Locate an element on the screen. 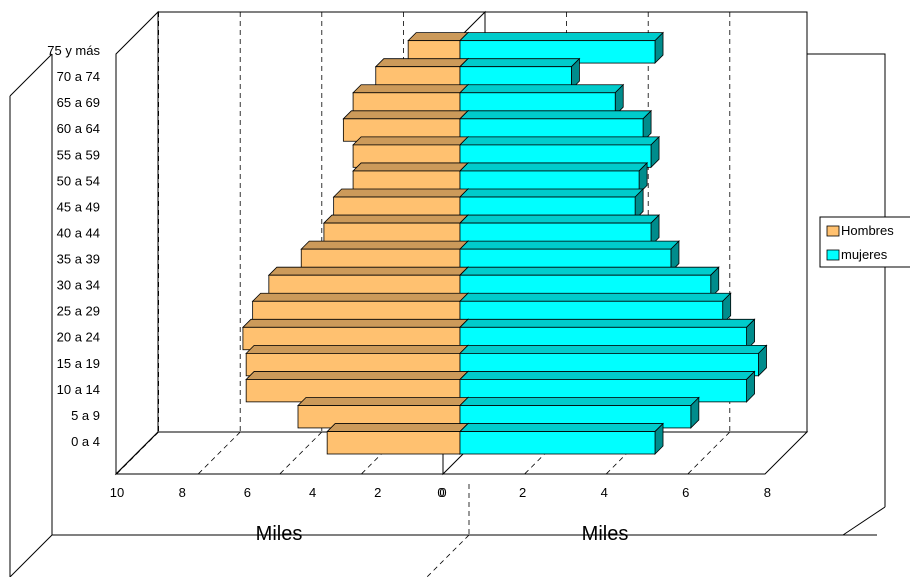  bar-mujeres-9-top is located at coordinates (552, 193).